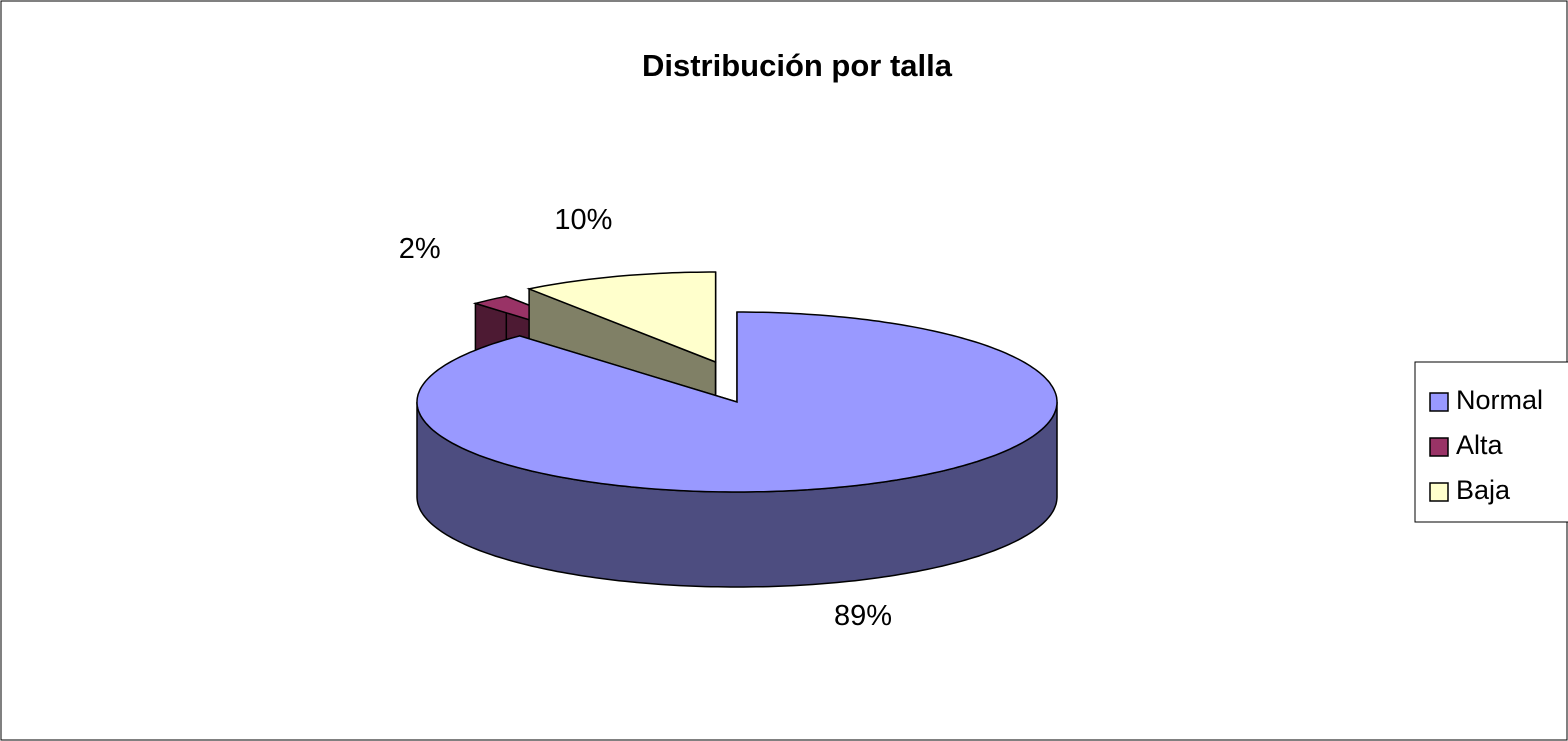  I want to click on legend-label: Baja, so click(1483, 490).